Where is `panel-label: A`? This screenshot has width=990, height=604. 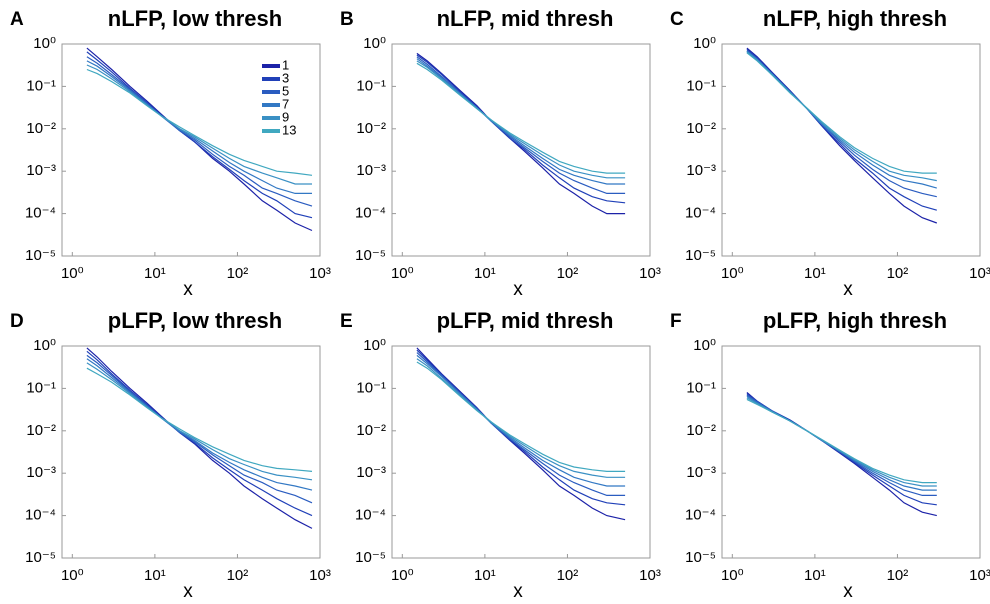 panel-label: A is located at coordinates (17, 19).